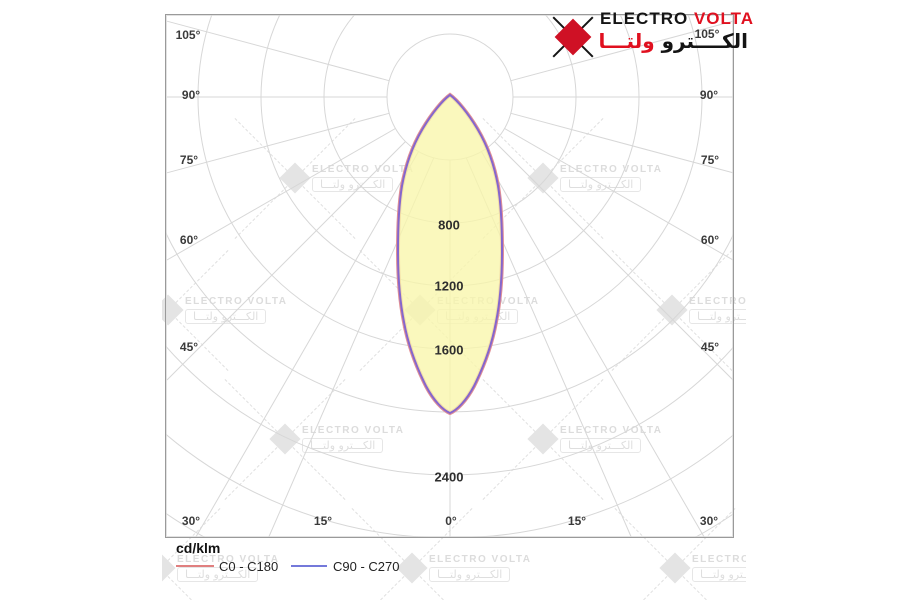 This screenshot has width=900, height=600. I want to click on angle-label-right-90: 90°, so click(709, 95).